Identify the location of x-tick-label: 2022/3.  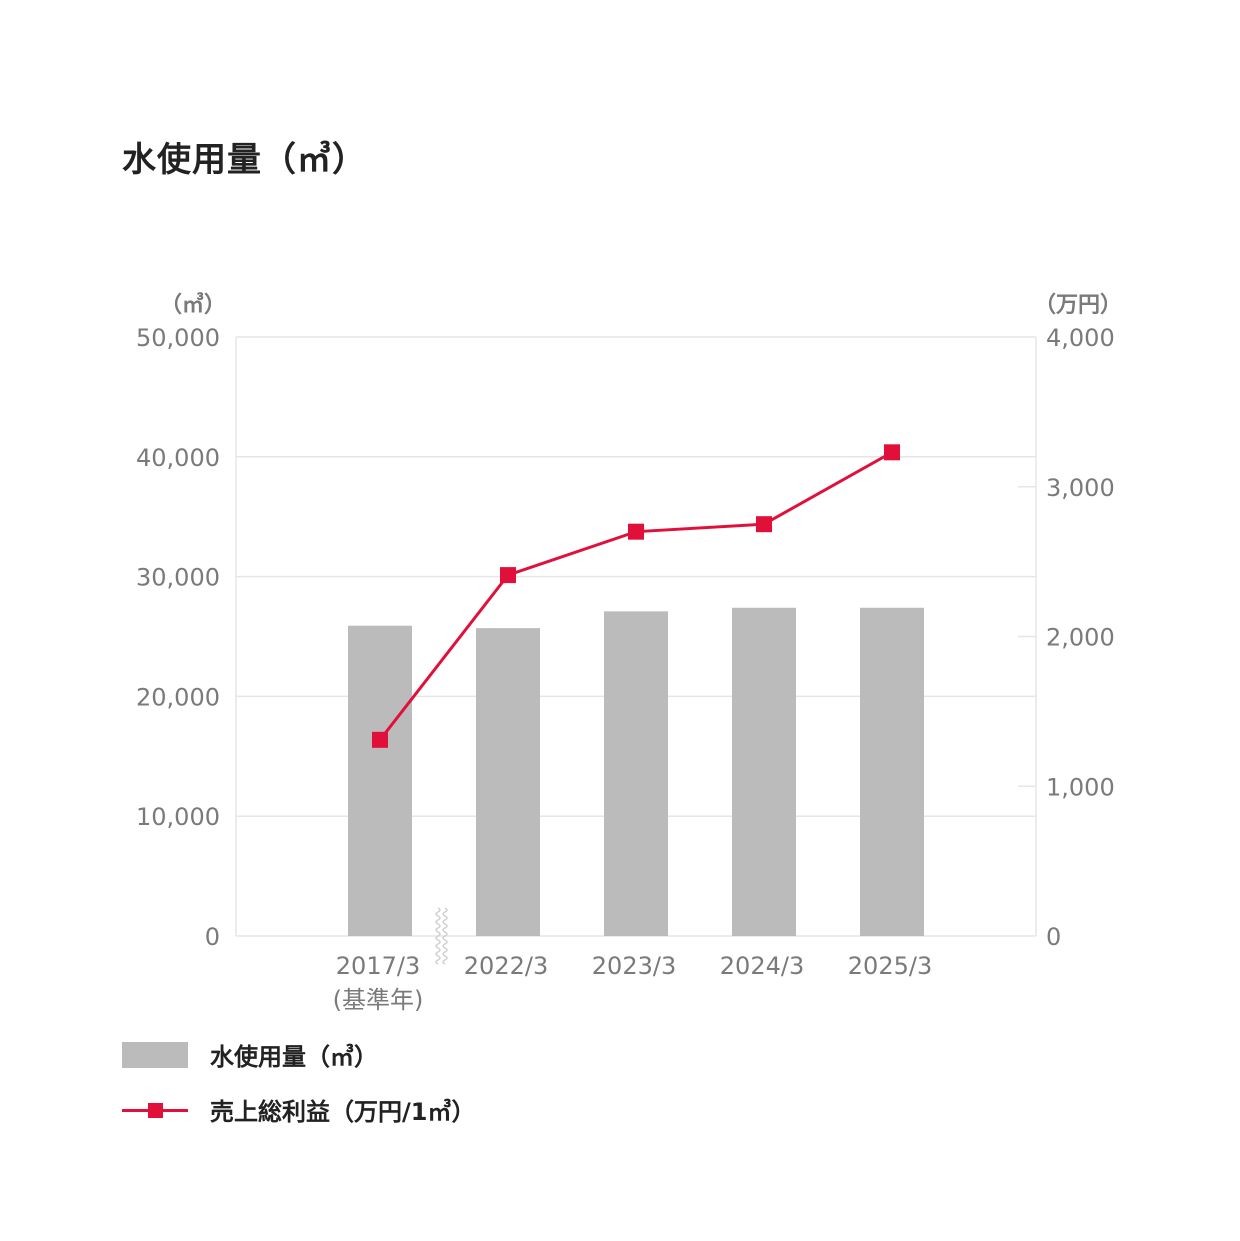
(506, 966).